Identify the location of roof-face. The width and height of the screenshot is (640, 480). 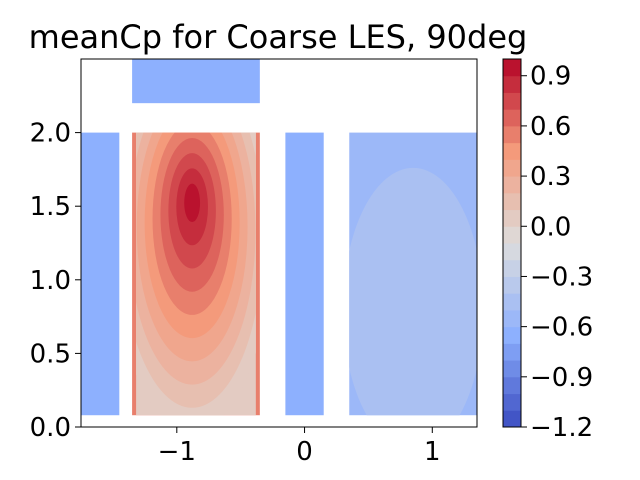
(196, 81).